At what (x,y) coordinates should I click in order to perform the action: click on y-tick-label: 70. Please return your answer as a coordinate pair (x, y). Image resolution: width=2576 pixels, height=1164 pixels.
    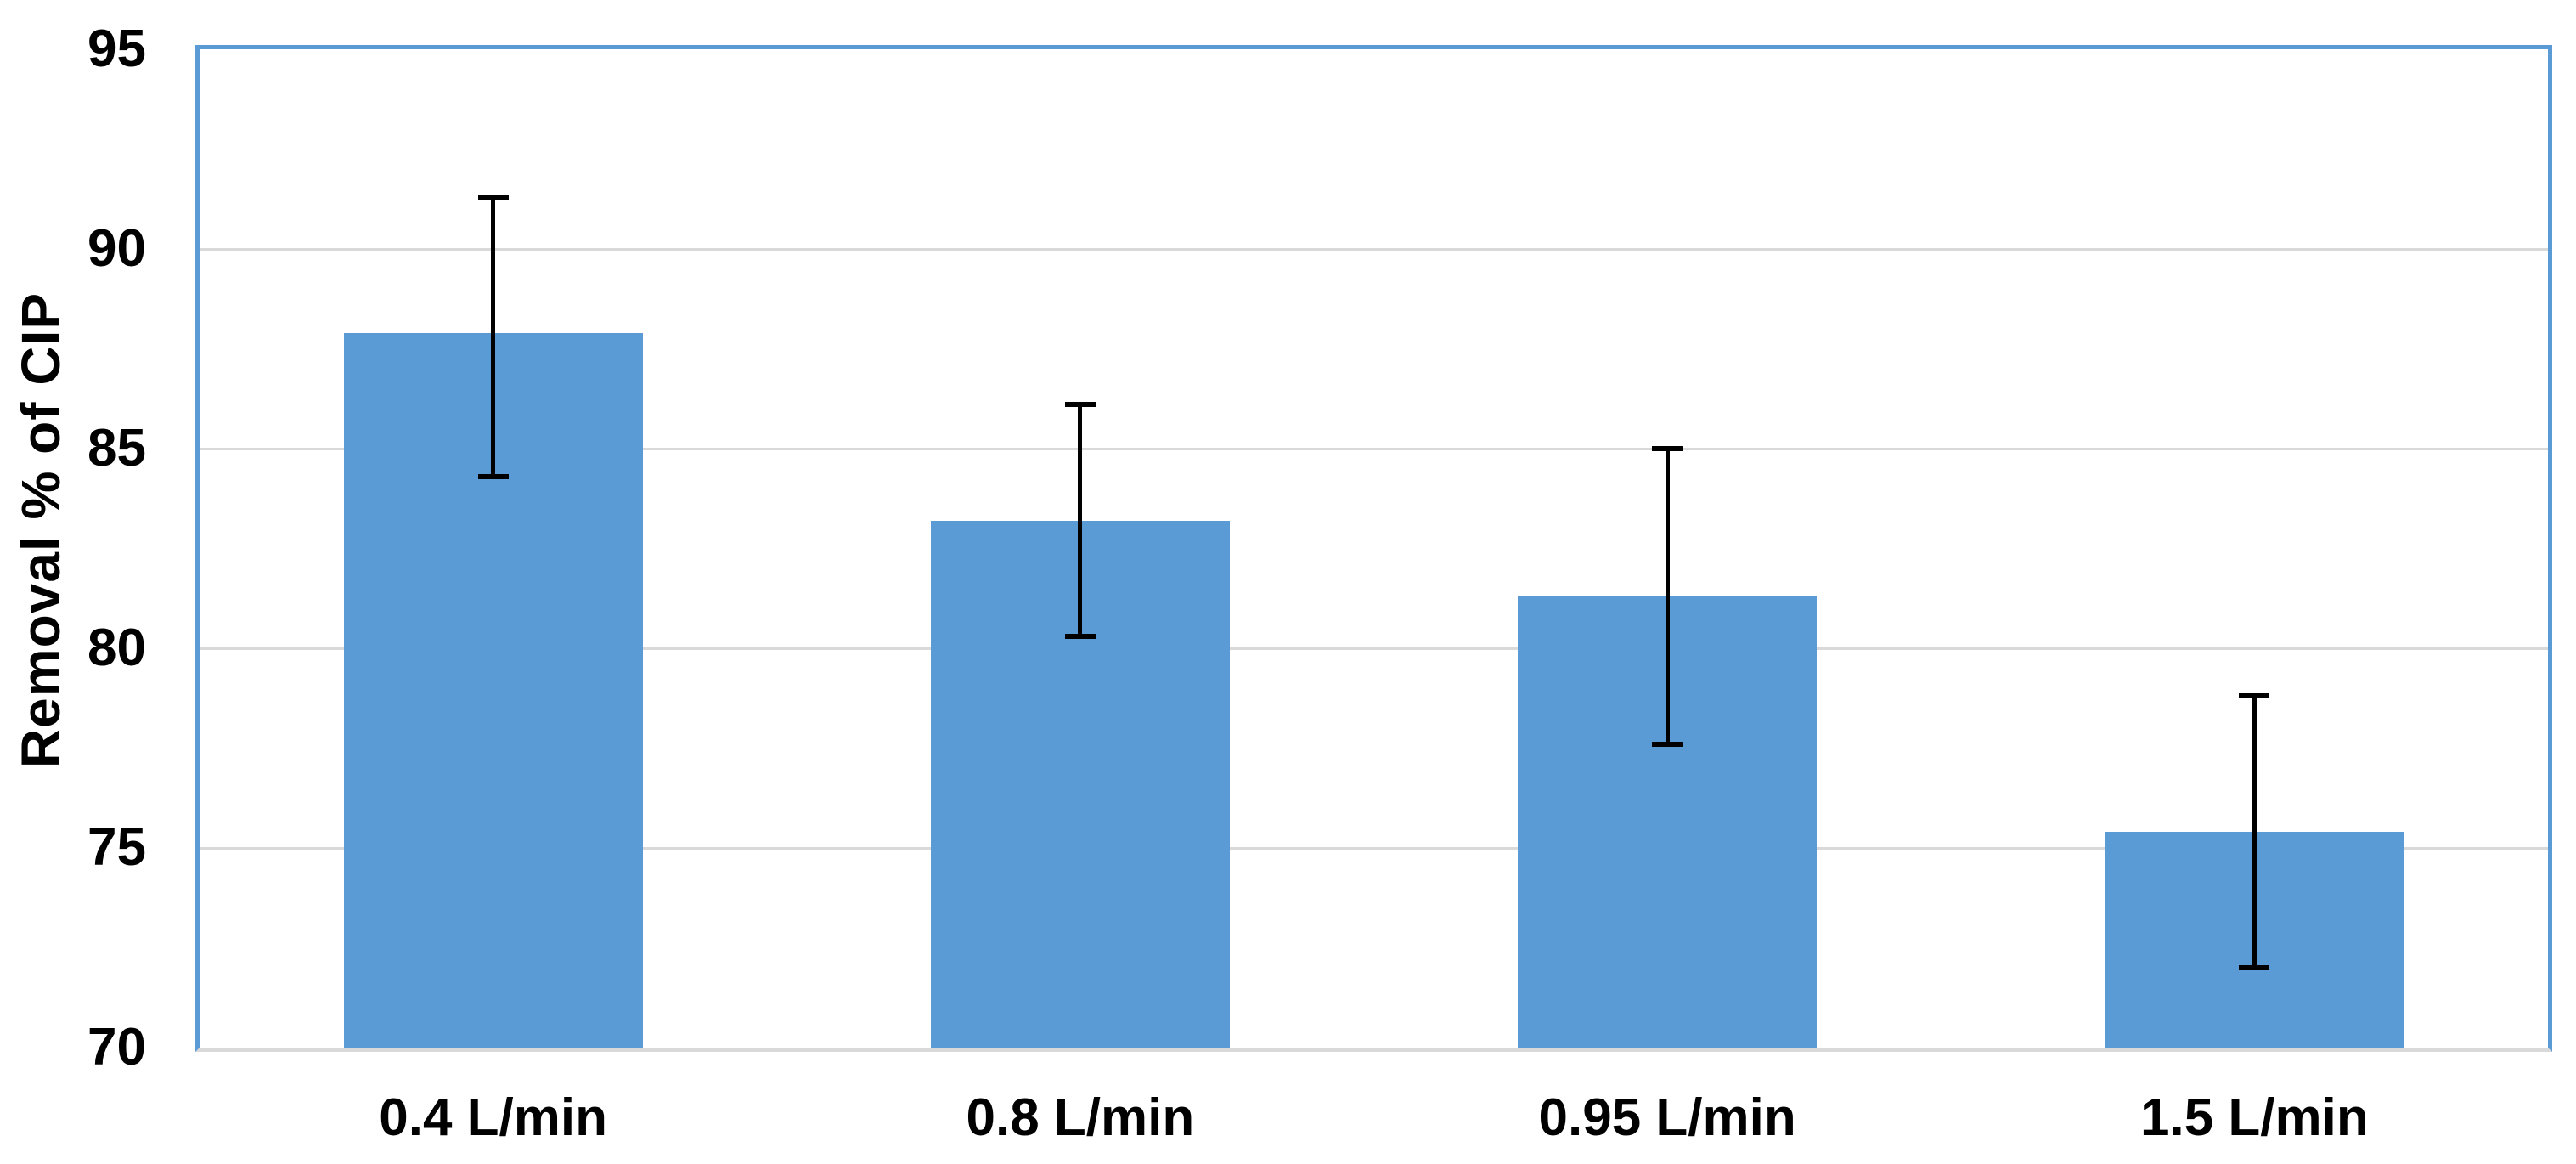
    Looking at the image, I should click on (116, 1047).